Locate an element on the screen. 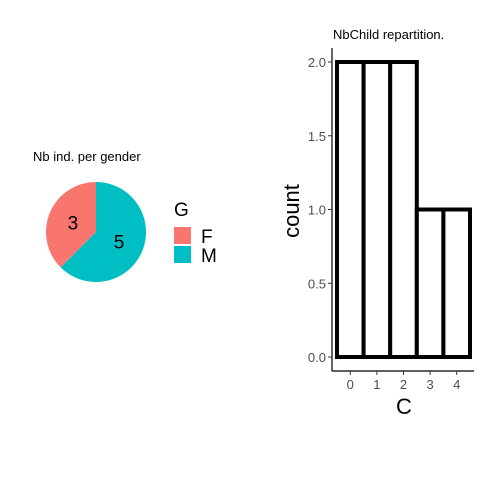  legend-title: G is located at coordinates (181, 210).